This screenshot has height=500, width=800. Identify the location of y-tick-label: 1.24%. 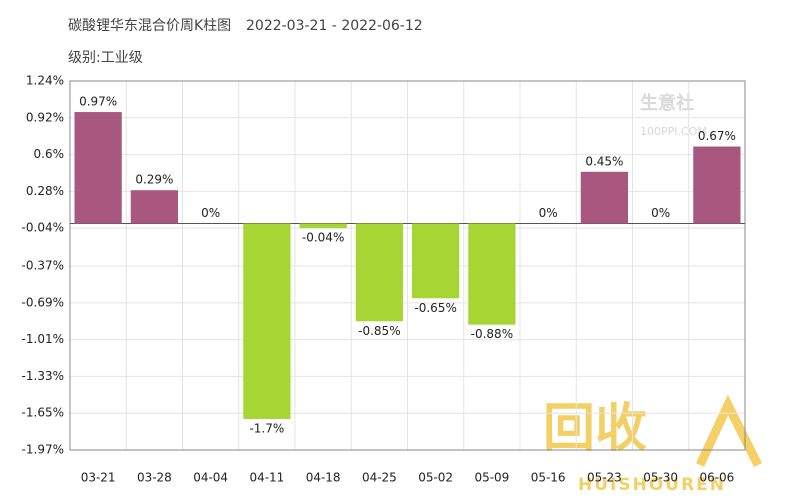
(45, 81).